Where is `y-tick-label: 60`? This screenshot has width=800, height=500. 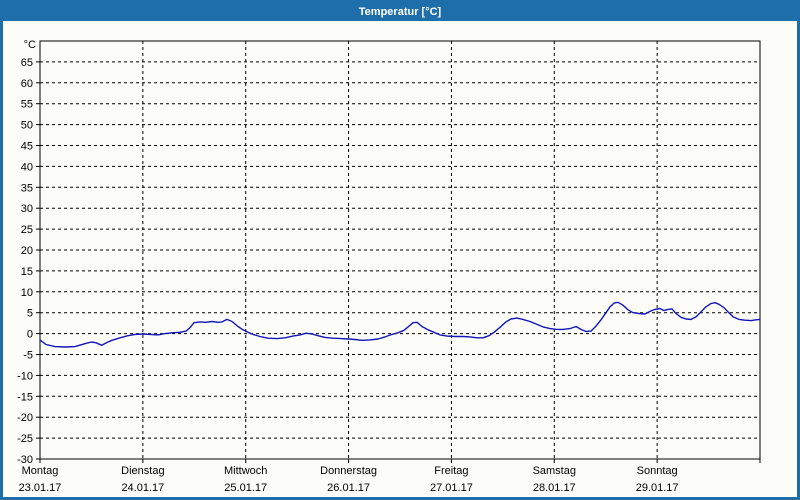
y-tick-label: 60 is located at coordinates (27, 84).